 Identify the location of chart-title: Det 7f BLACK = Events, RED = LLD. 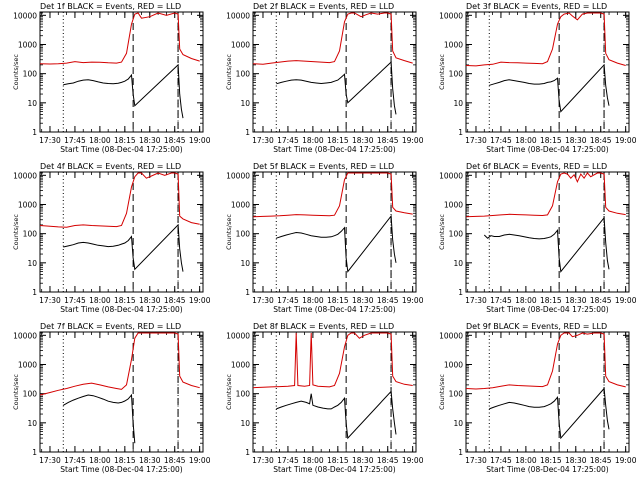
(110, 326).